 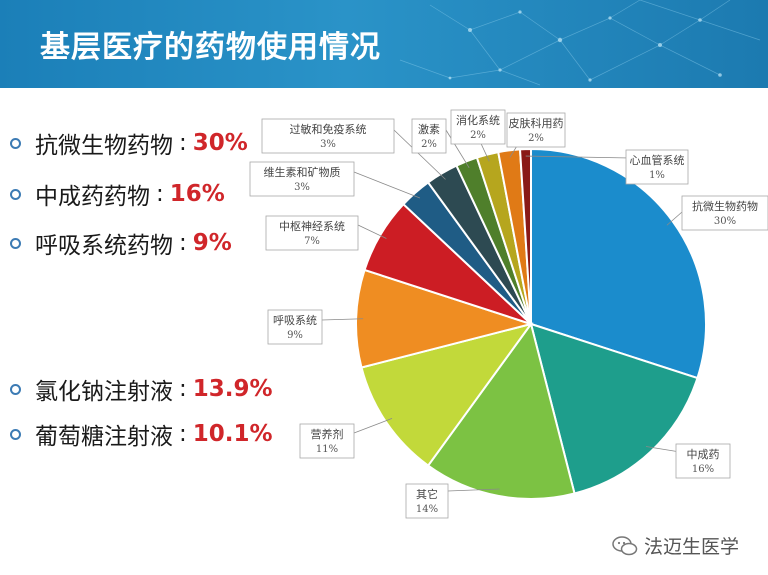 What do you see at coordinates (657, 160) in the screenshot?
I see `slice-category-label: 心血管系统` at bounding box center [657, 160].